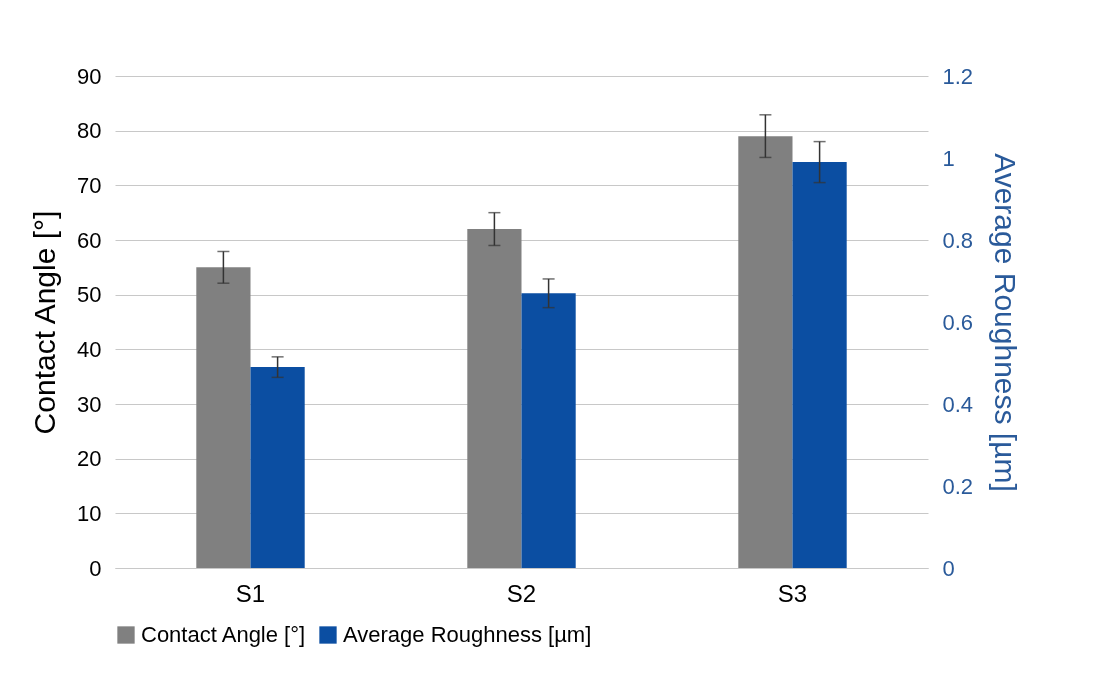 The width and height of the screenshot is (1119, 699). I want to click on y-tick-label: 20, so click(89, 459).